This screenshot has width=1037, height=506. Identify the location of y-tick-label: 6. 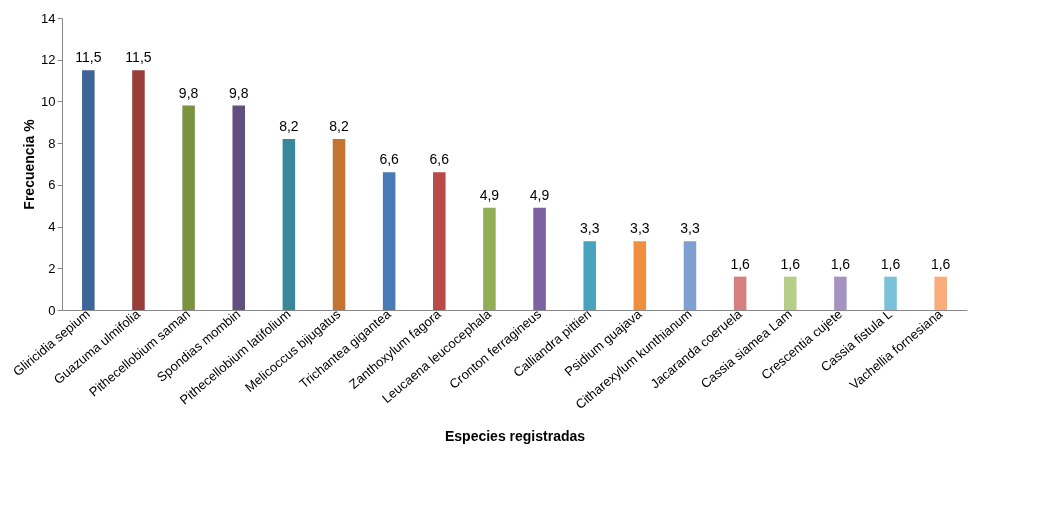
(52, 185).